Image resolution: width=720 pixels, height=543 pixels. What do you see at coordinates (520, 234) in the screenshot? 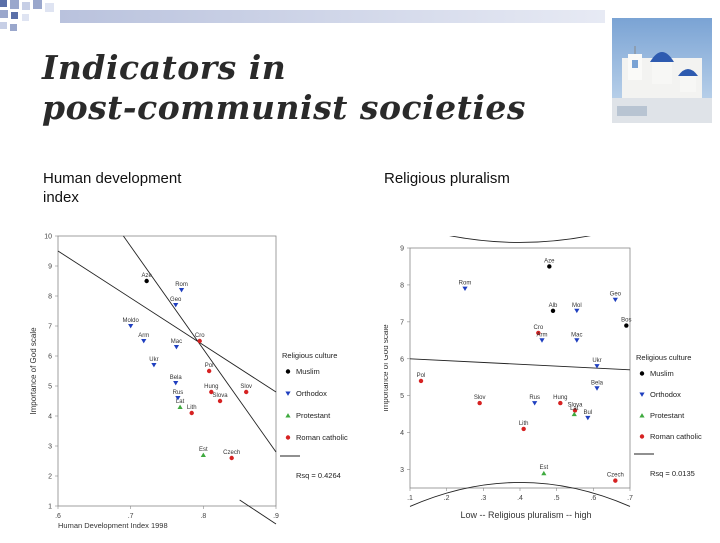
I see `fit-curve-upper` at bounding box center [520, 234].